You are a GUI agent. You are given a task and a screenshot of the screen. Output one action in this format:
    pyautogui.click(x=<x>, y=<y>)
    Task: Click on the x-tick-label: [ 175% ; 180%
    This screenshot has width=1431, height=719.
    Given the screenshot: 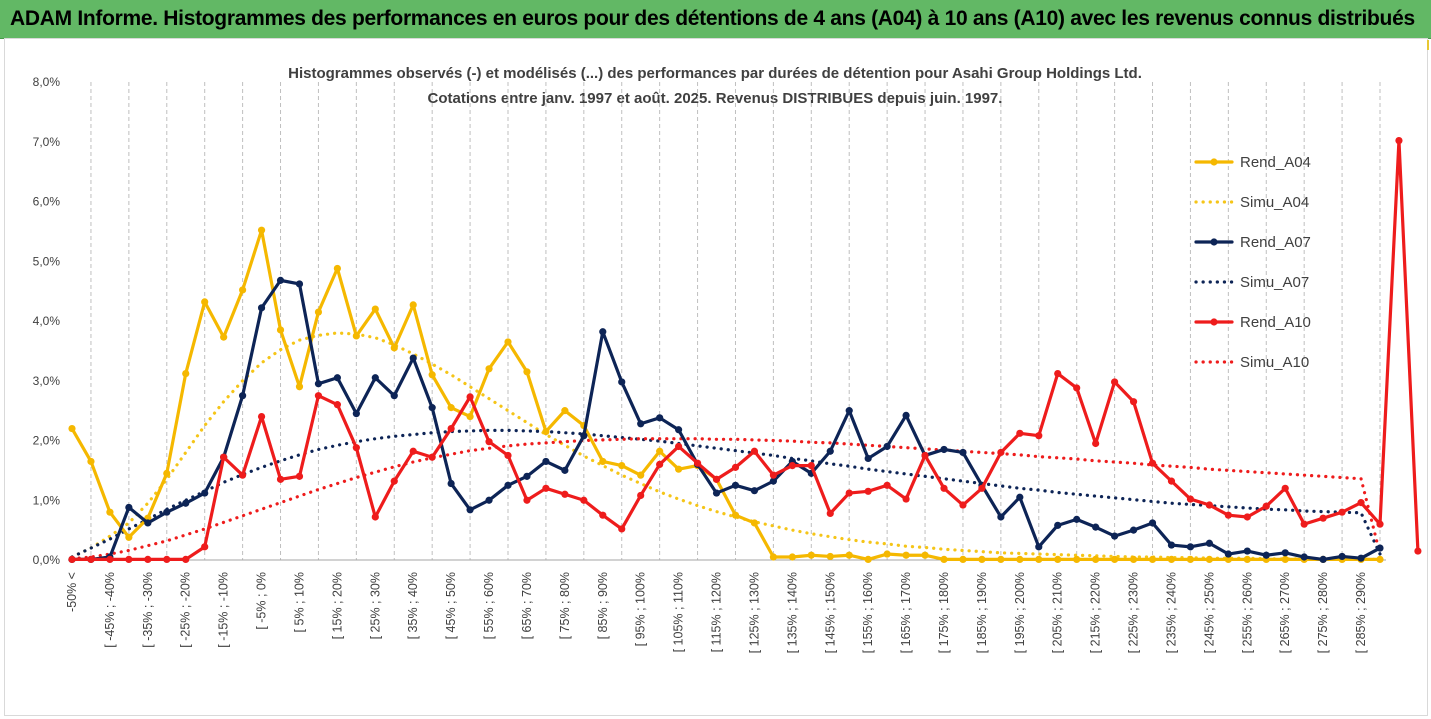 What is the action you would take?
    pyautogui.click(x=944, y=612)
    